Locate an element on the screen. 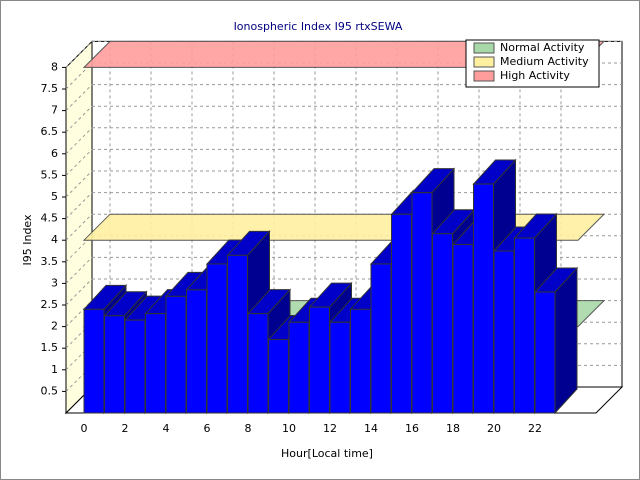 The image size is (640, 480). x-tick-label: 4 is located at coordinates (166, 428).